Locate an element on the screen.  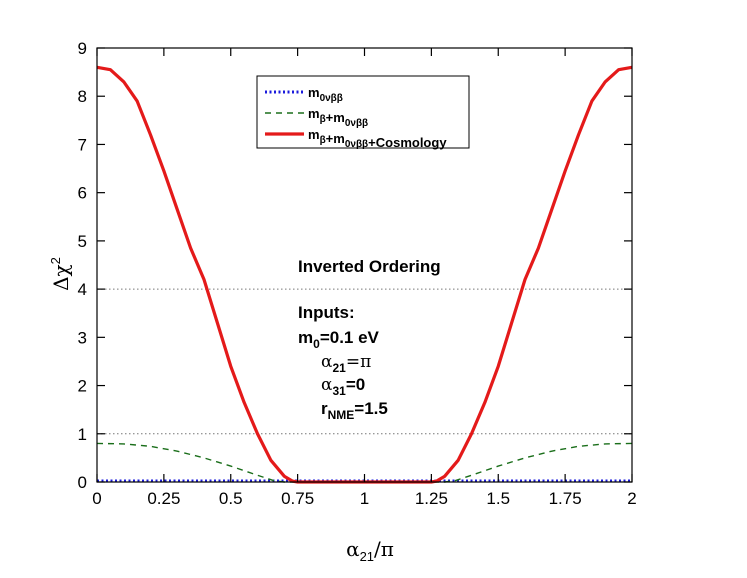
alpha31-input: α31=0 is located at coordinates (343, 386).